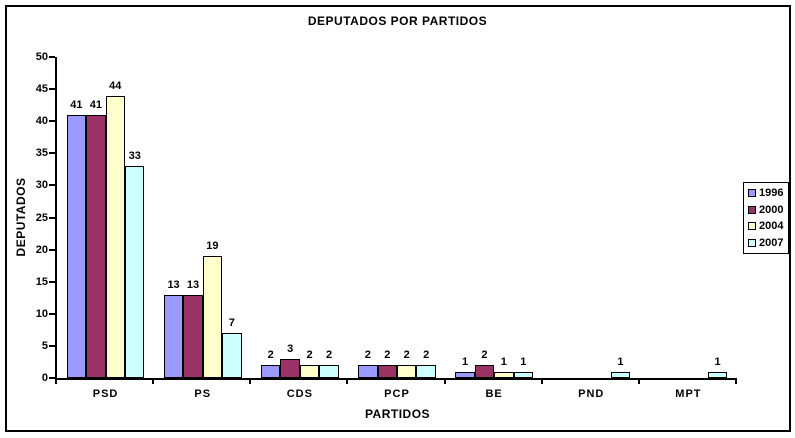  Describe the element at coordinates (41, 313) in the screenshot. I see `y-tick-label: 10` at that location.